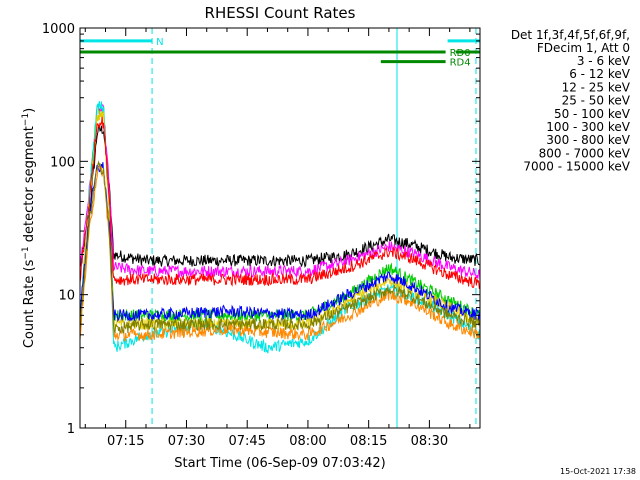 This screenshot has width=640, height=480. I want to click on x-tick-label: 07:30, so click(186, 441).